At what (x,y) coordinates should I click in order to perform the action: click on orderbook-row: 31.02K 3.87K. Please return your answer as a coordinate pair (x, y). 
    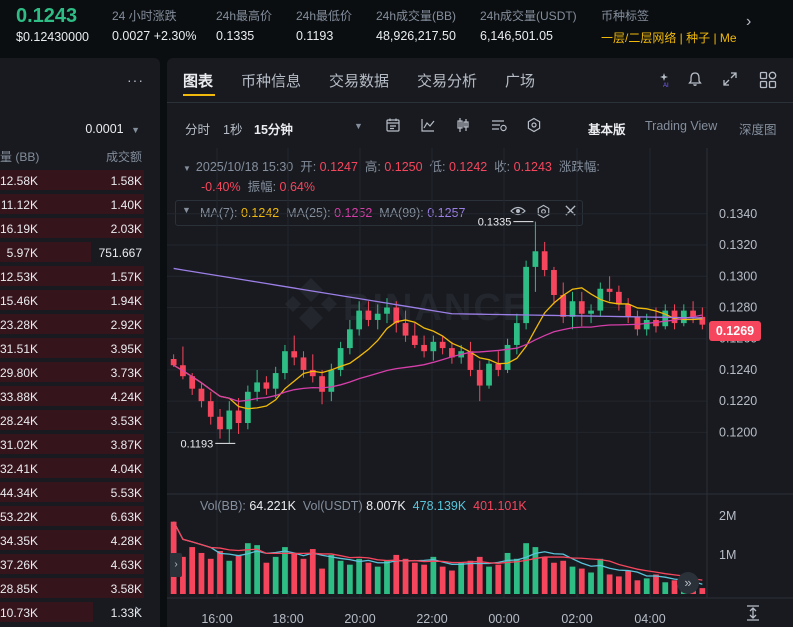
    Looking at the image, I should click on (80, 444).